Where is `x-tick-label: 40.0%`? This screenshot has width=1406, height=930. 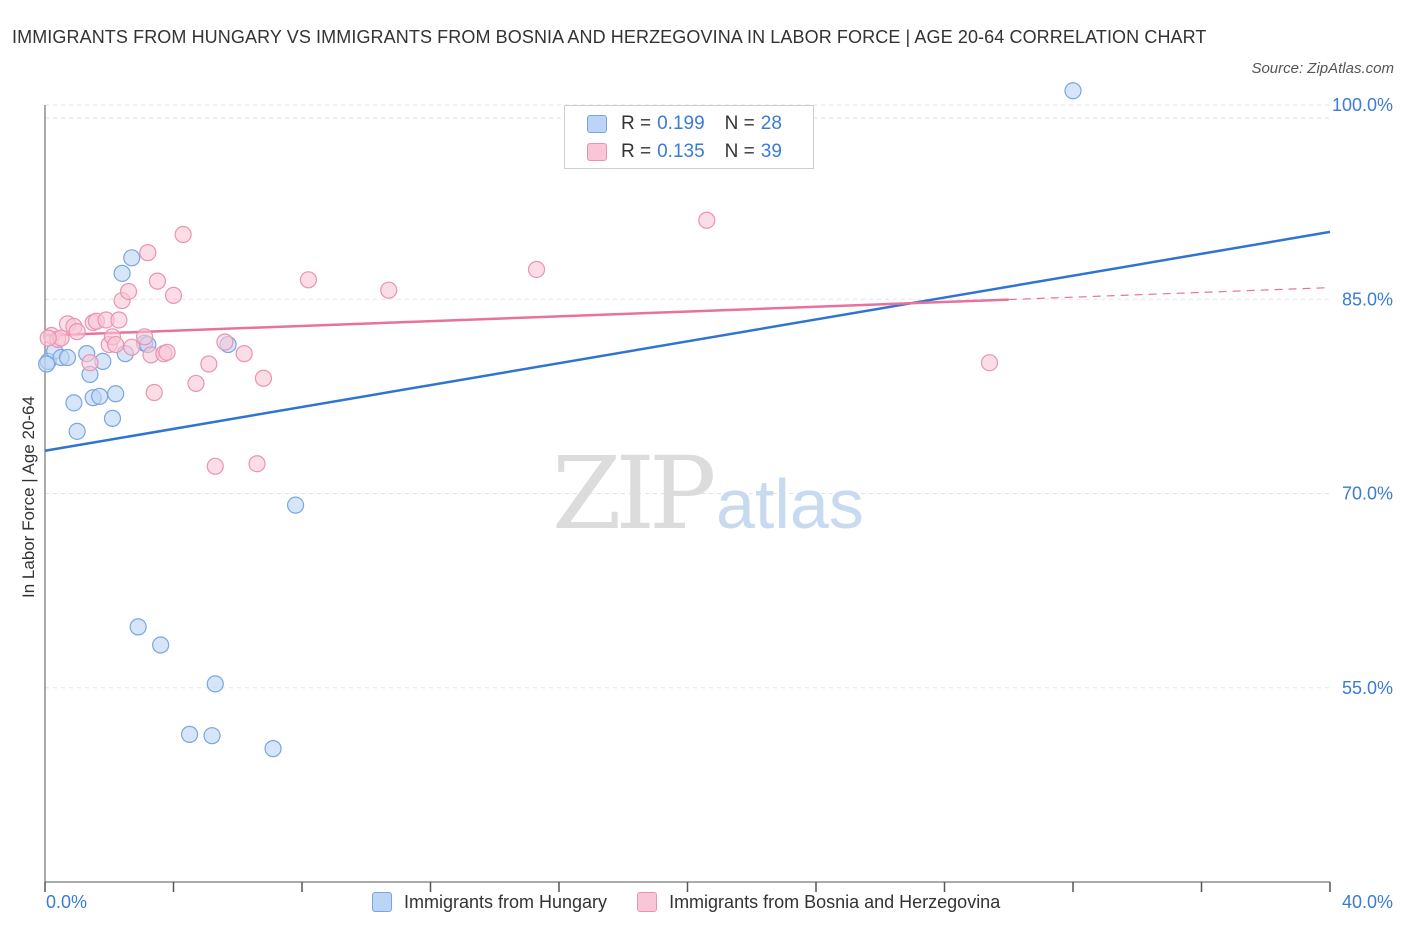 x-tick-label: 40.0% is located at coordinates (1367, 902).